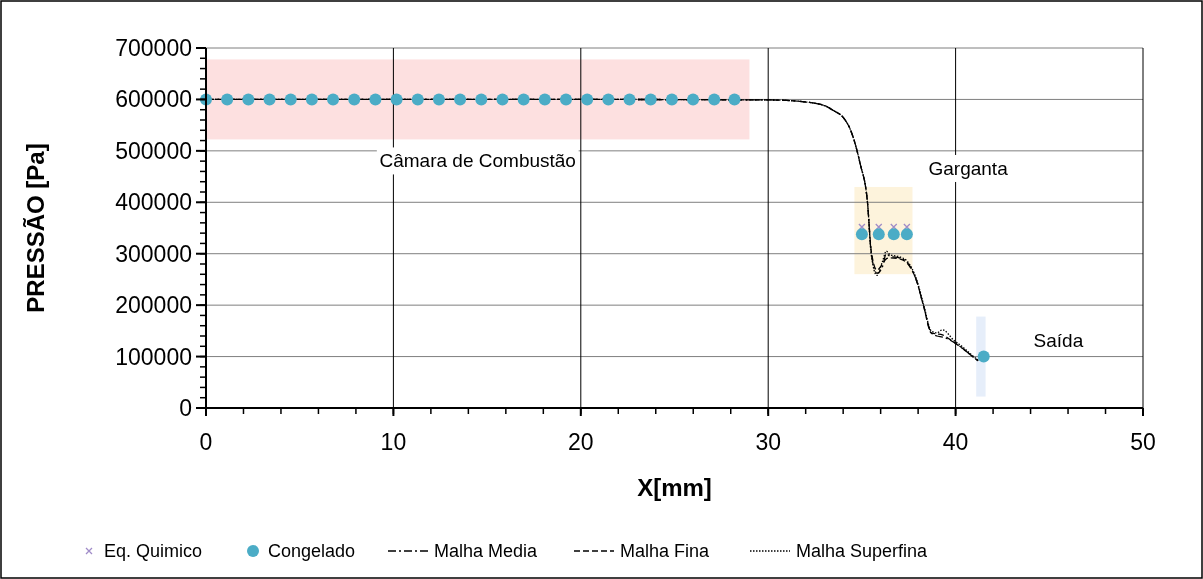  What do you see at coordinates (206, 442) in the screenshot?
I see `x-tick-label: 0` at bounding box center [206, 442].